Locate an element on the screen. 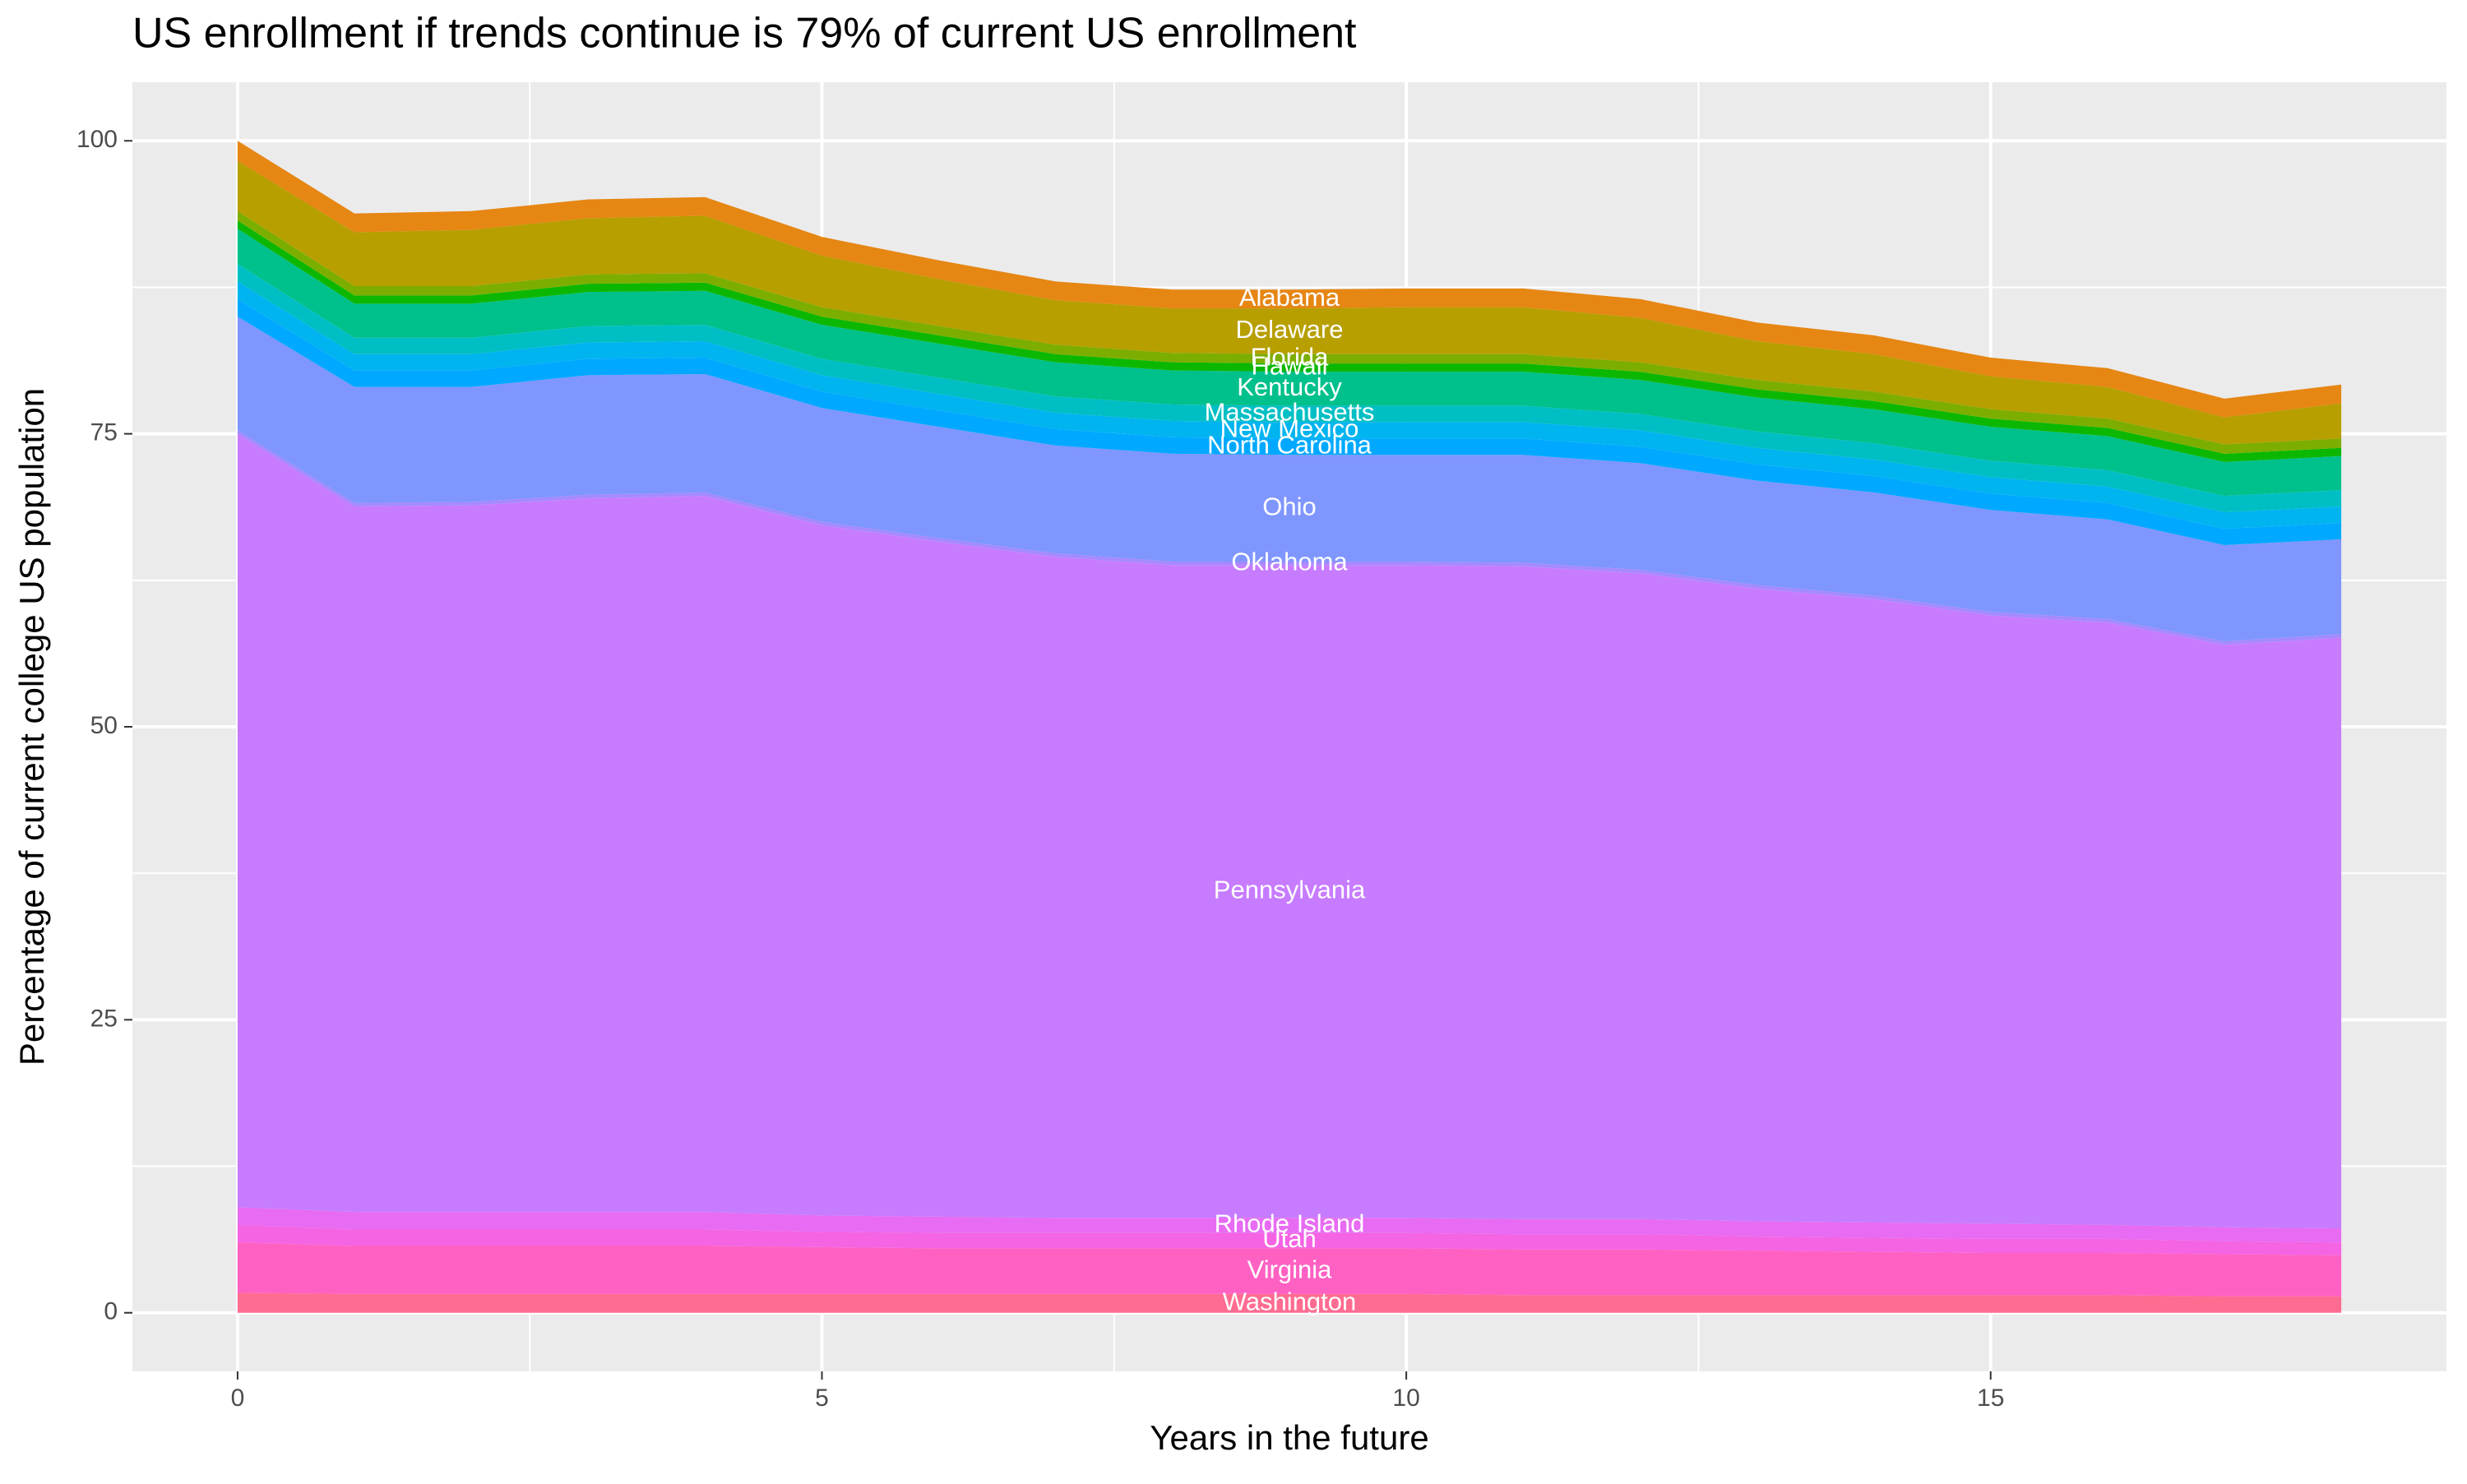 This screenshot has height=1484, width=2467. series-label: Kentucky is located at coordinates (1289, 386).